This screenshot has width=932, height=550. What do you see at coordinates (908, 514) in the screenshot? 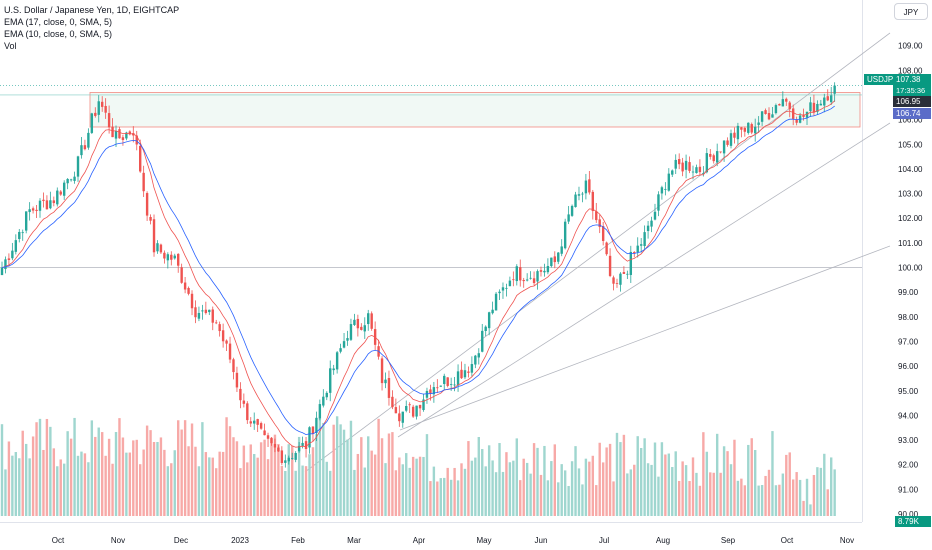
I see `price-tick-label: 90.00` at bounding box center [908, 514].